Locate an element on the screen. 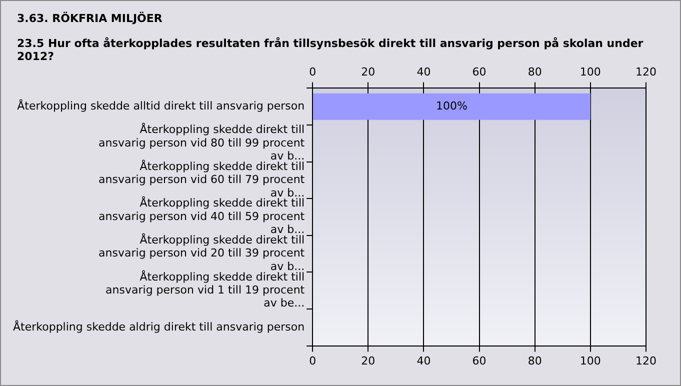 The height and width of the screenshot is (386, 681). x2-tick-label: 100 is located at coordinates (590, 71).